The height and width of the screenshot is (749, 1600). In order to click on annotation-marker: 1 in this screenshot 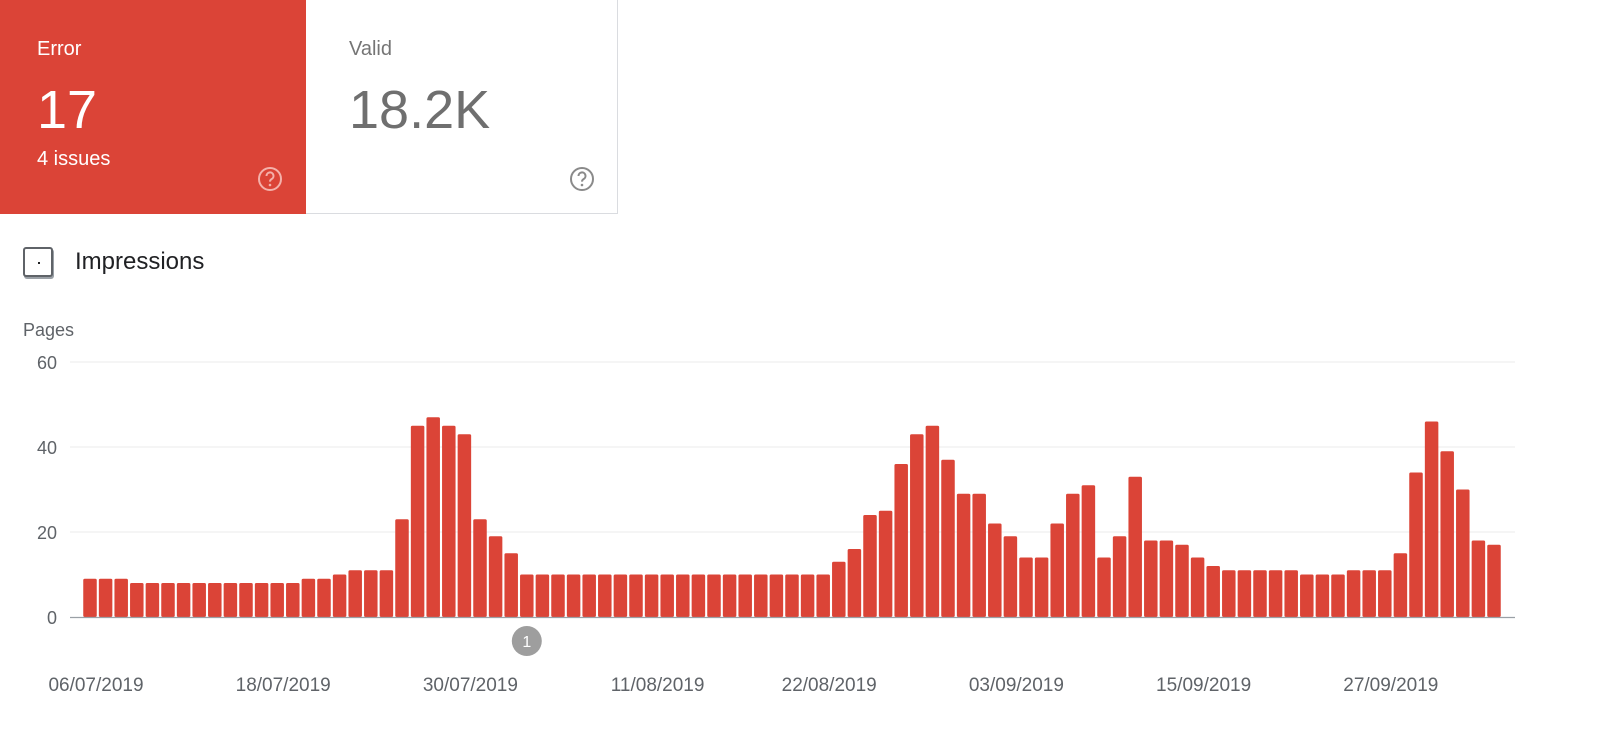, I will do `click(526, 641)`.